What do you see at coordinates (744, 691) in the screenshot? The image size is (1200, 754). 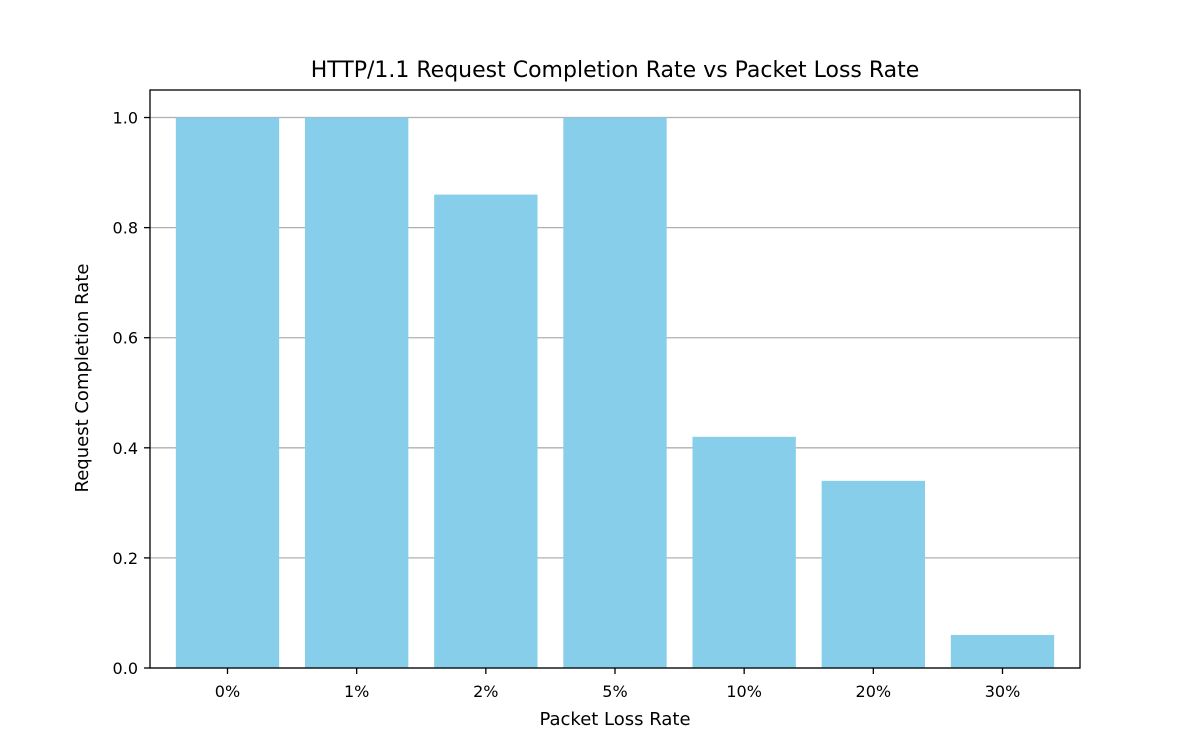 I see `x-tick-label: 10%` at bounding box center [744, 691].